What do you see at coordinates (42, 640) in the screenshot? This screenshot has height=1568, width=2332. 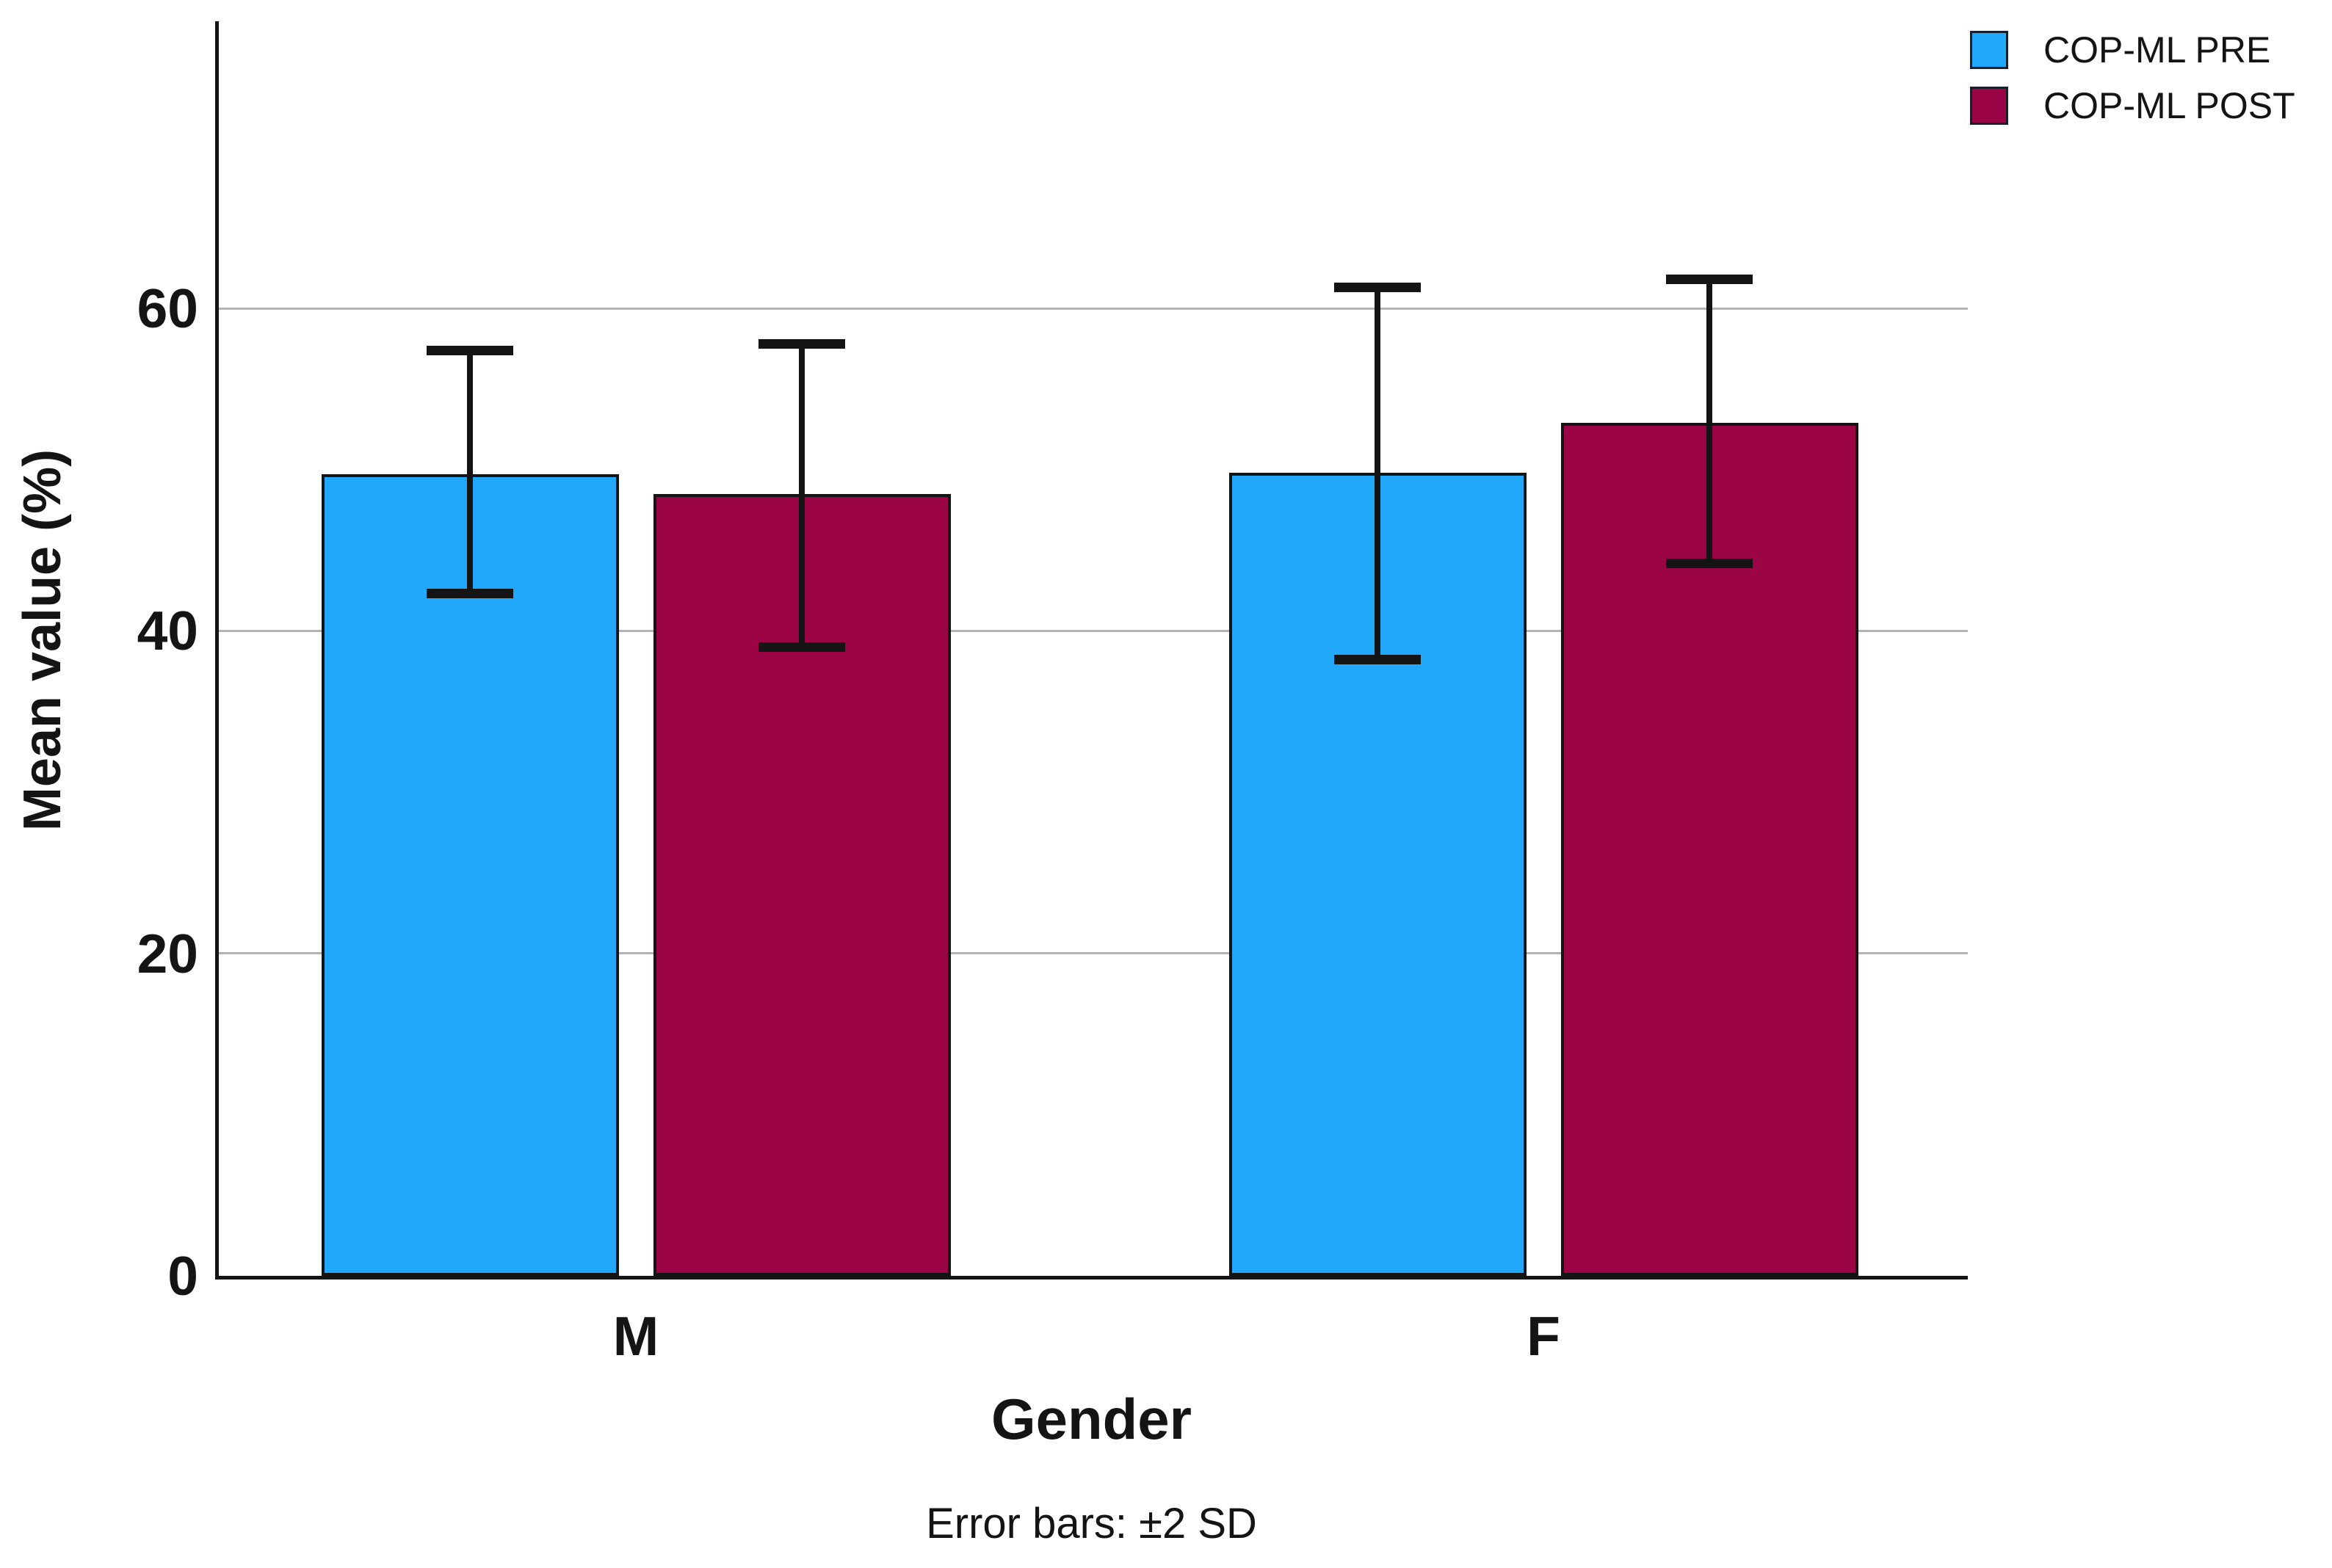 I see `y-axis-title: Mean value (%)` at bounding box center [42, 640].